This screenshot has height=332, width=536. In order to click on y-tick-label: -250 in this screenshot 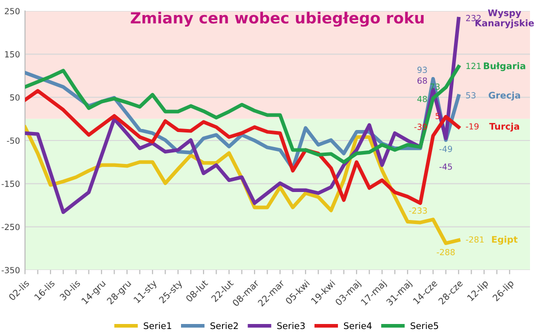, I will do `click(11, 227)`.